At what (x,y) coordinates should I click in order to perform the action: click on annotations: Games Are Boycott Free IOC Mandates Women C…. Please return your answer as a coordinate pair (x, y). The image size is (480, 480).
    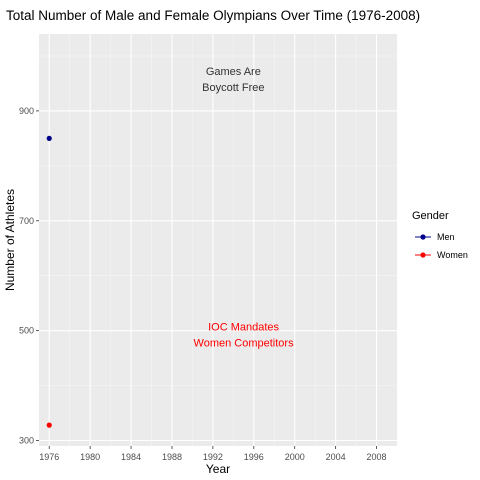
    Looking at the image, I should click on (244, 207).